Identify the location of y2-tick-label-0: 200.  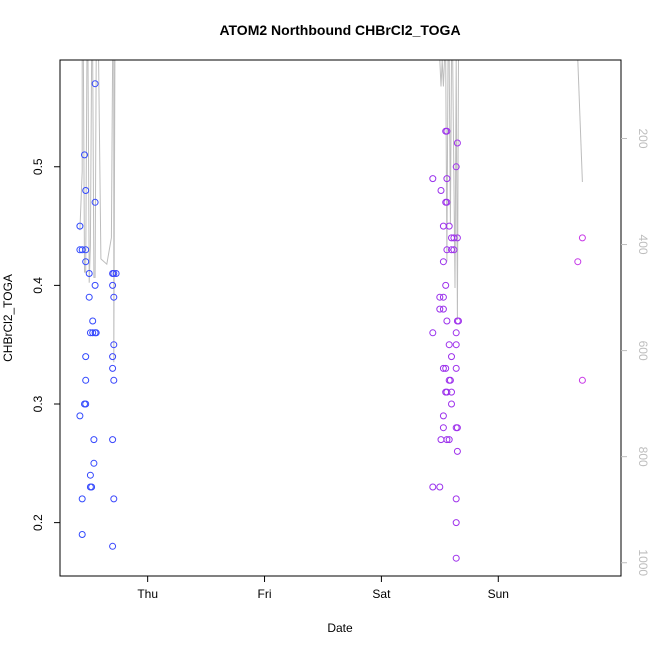
(643, 138).